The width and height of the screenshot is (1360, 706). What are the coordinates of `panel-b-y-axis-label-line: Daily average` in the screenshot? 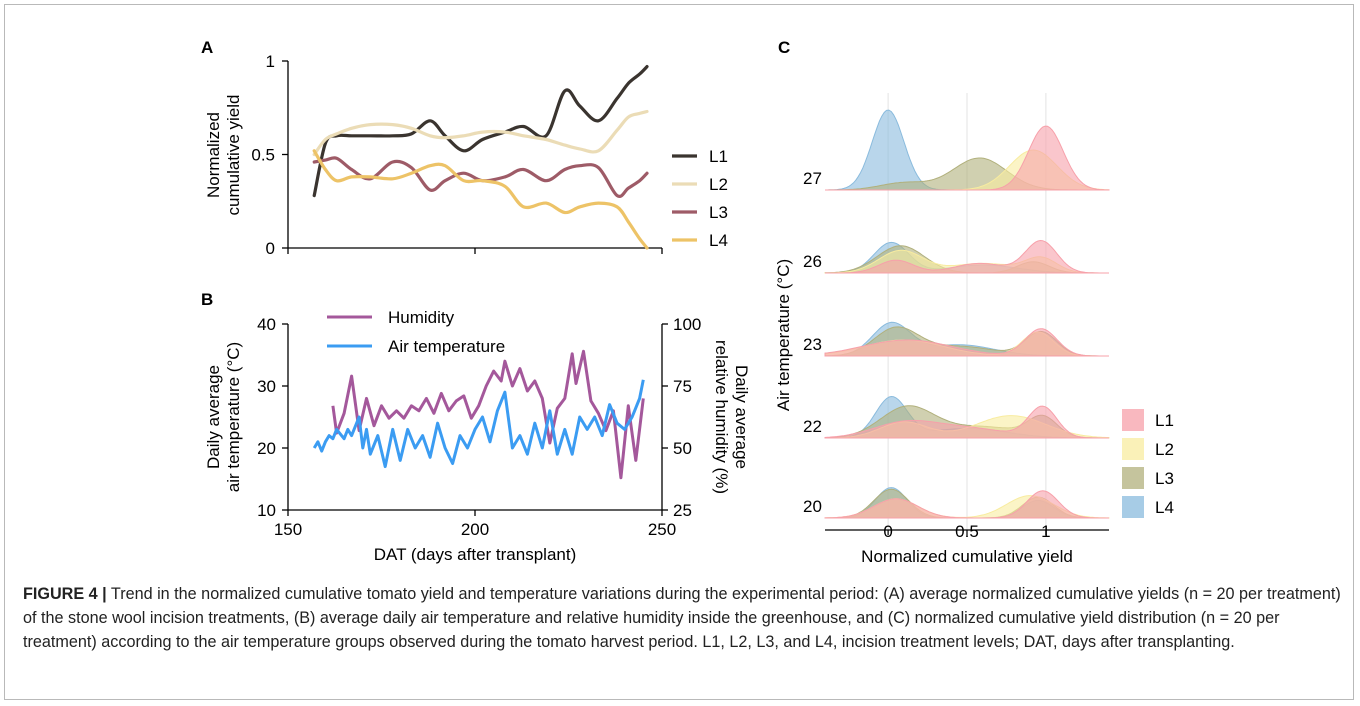 It's located at (213, 417).